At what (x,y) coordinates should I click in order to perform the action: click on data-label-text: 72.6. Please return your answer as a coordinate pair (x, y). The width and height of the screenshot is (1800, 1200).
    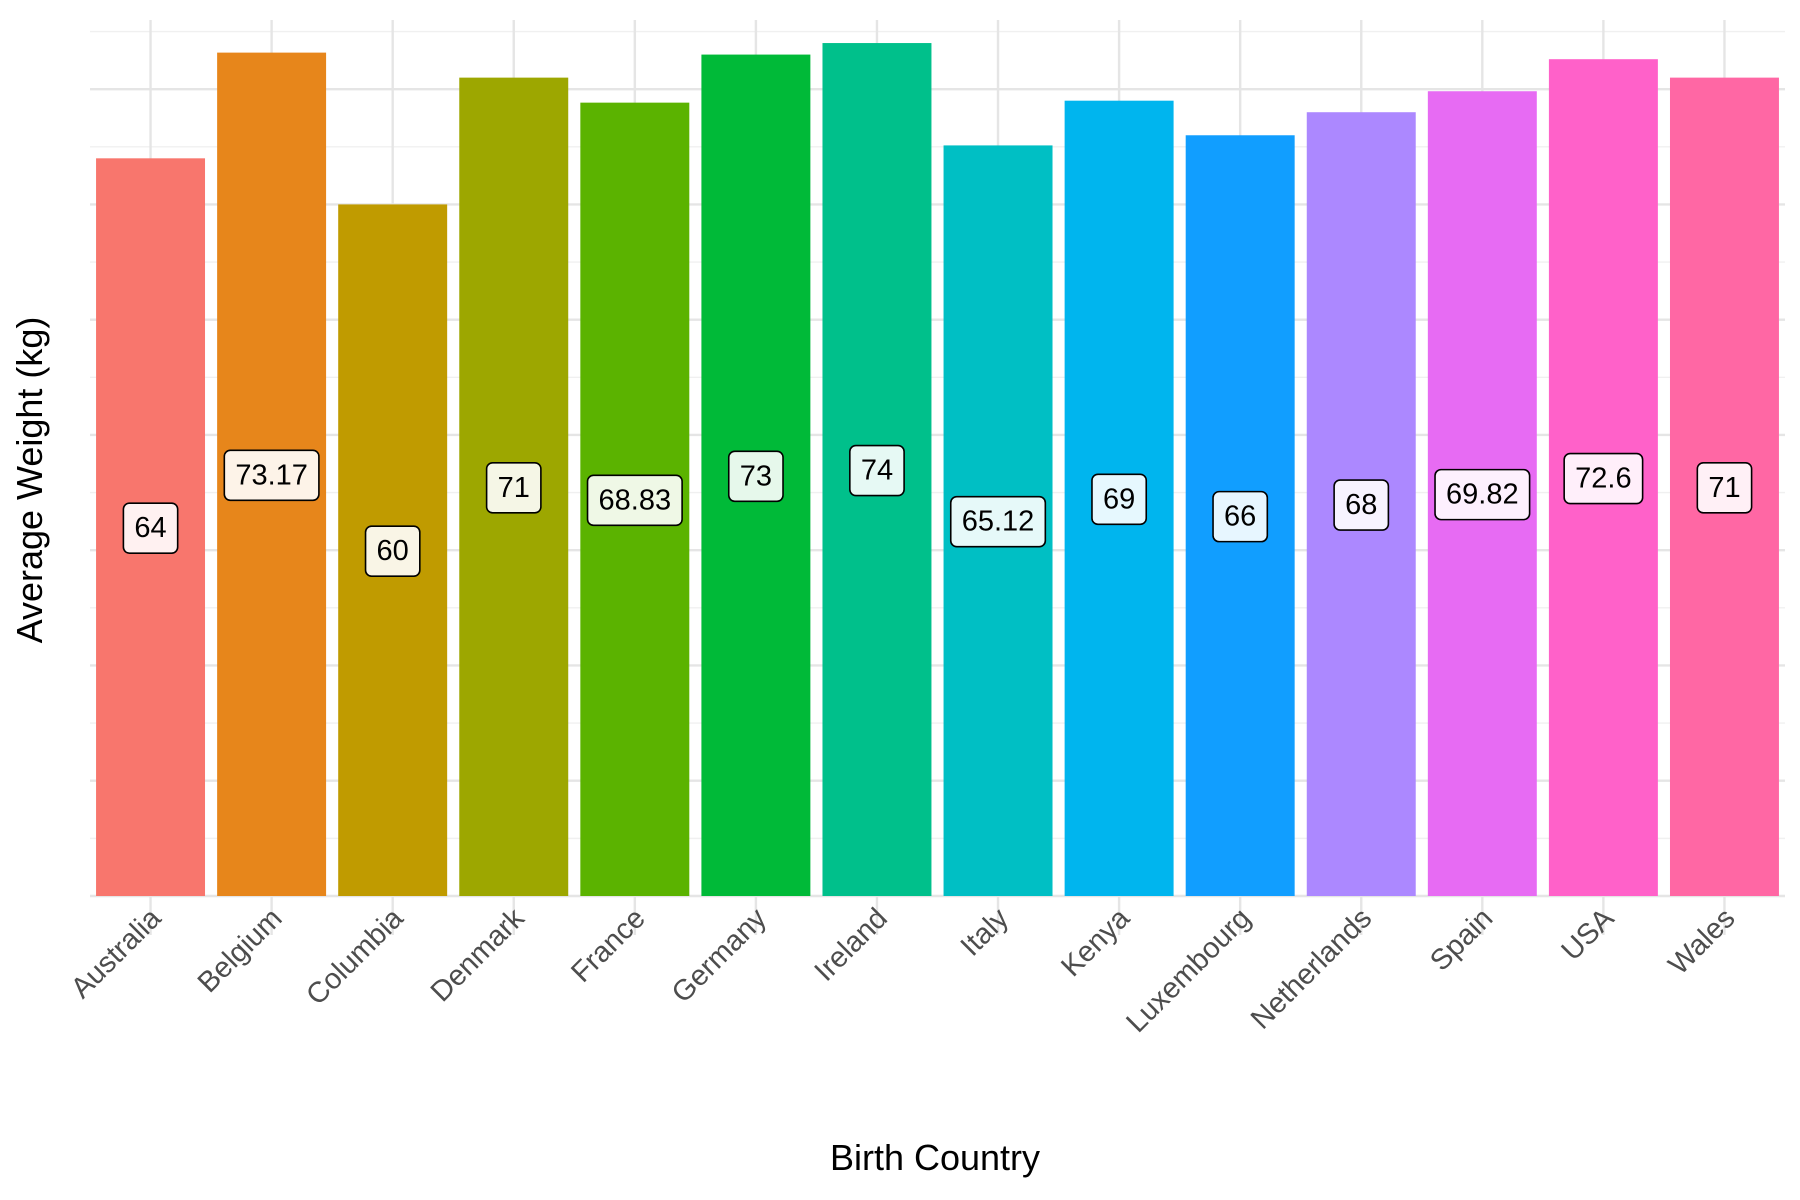
    Looking at the image, I should click on (1603, 479).